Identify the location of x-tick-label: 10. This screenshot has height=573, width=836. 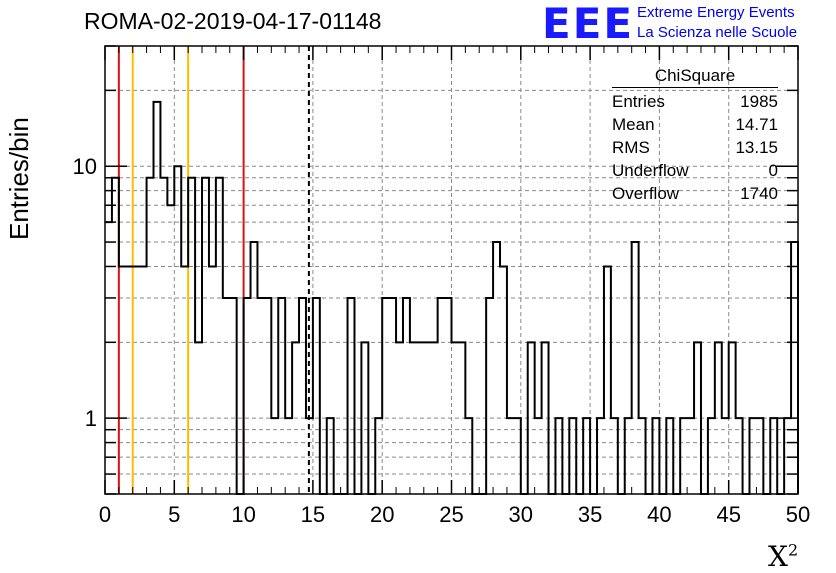
(243, 514).